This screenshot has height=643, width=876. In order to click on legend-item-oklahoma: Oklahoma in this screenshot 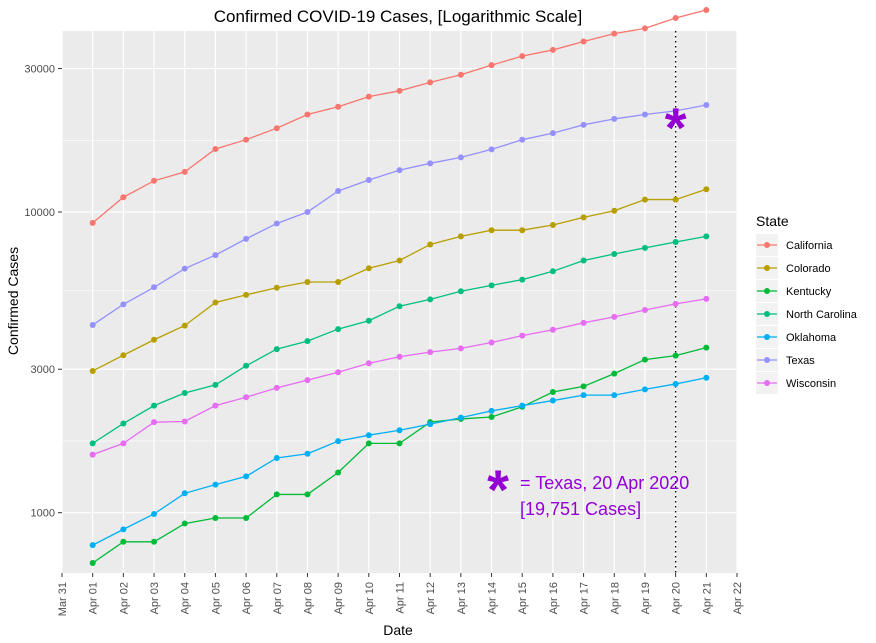, I will do `click(796, 337)`.